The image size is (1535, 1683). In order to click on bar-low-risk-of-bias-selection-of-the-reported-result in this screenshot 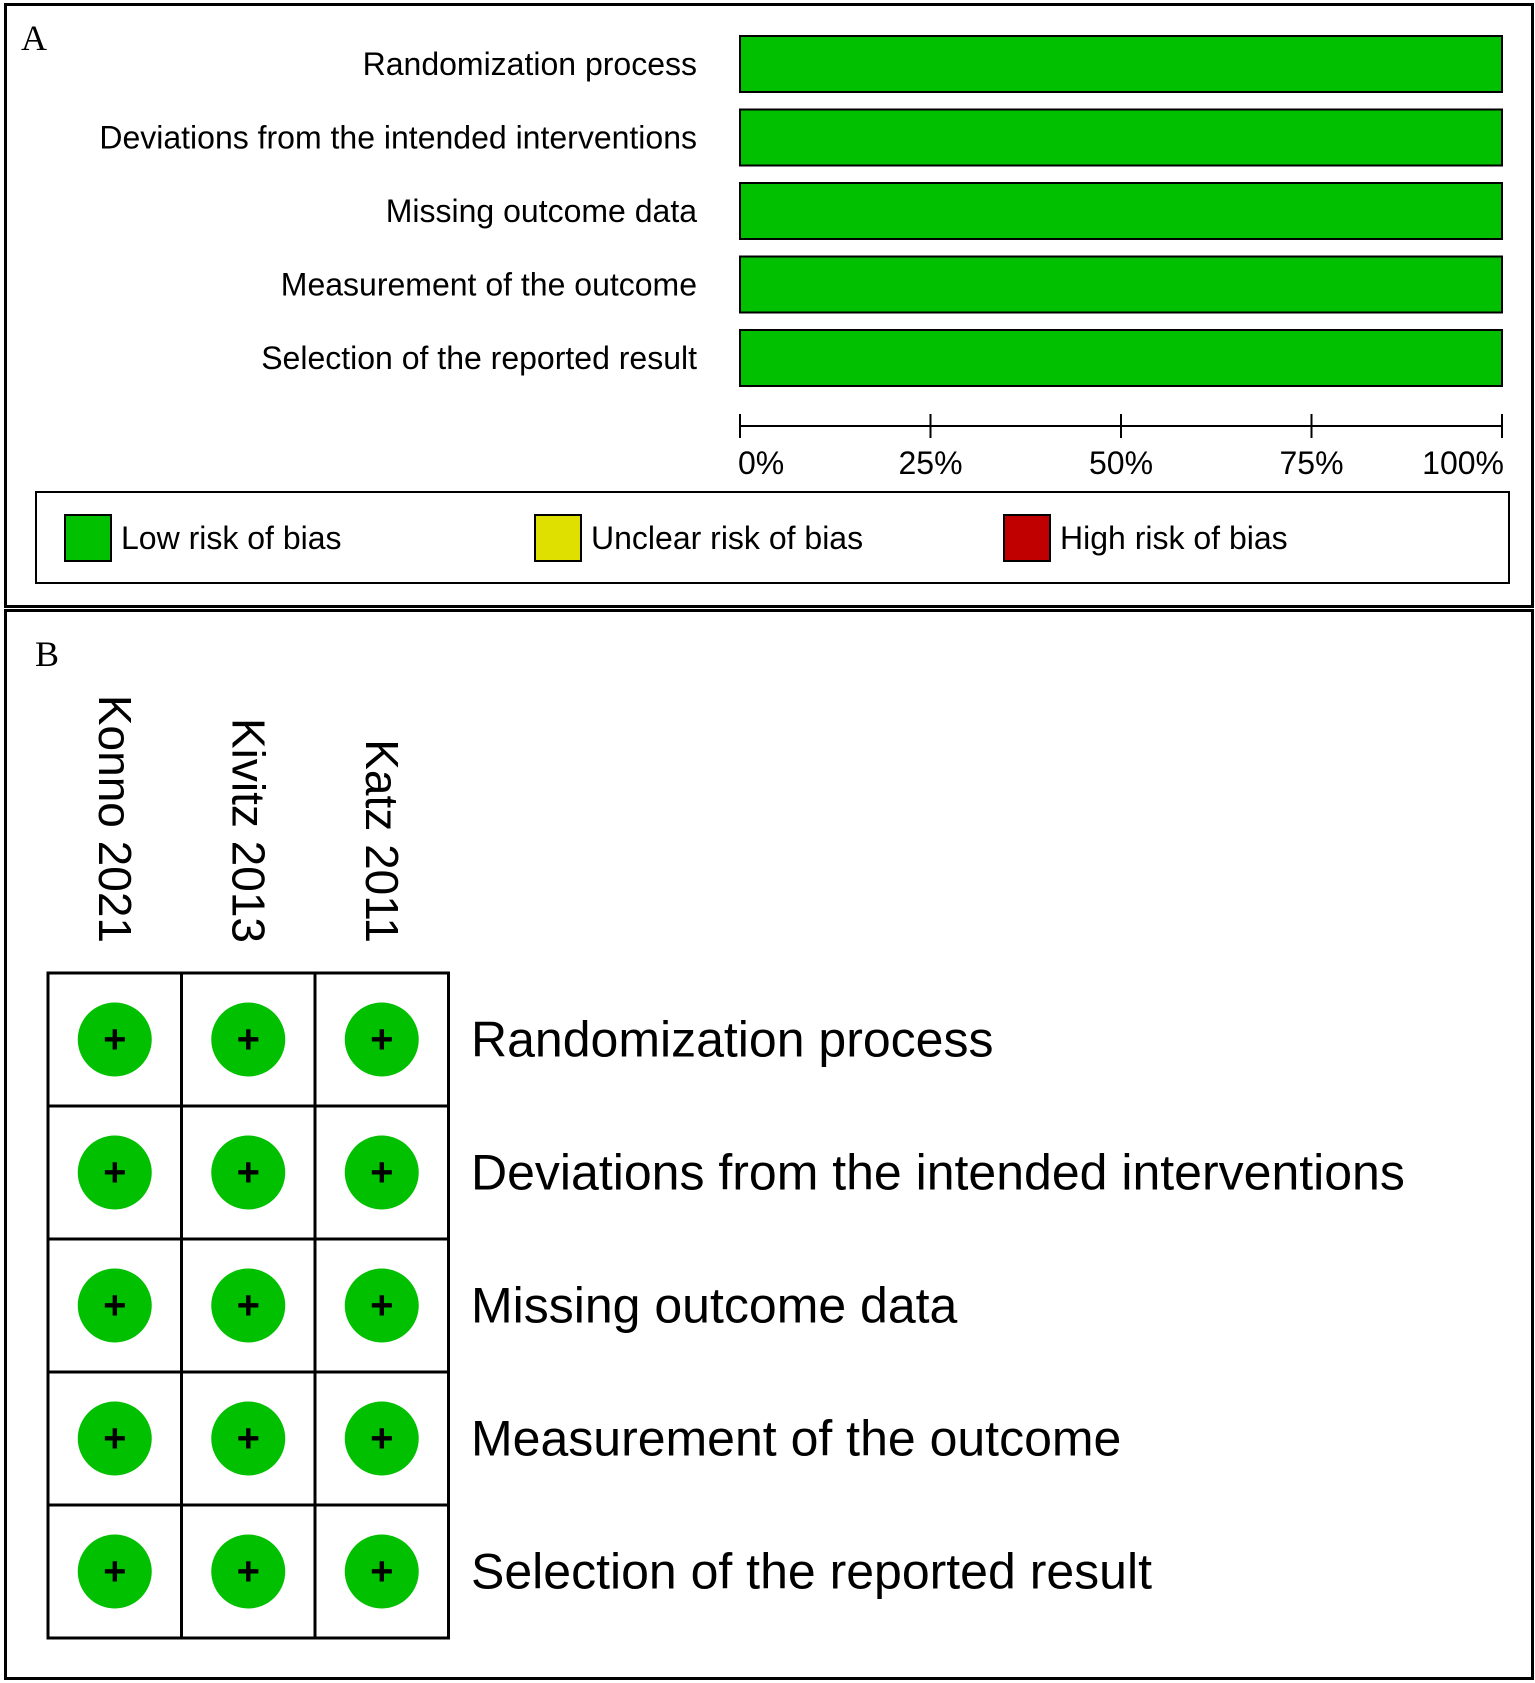, I will do `click(1121, 358)`.